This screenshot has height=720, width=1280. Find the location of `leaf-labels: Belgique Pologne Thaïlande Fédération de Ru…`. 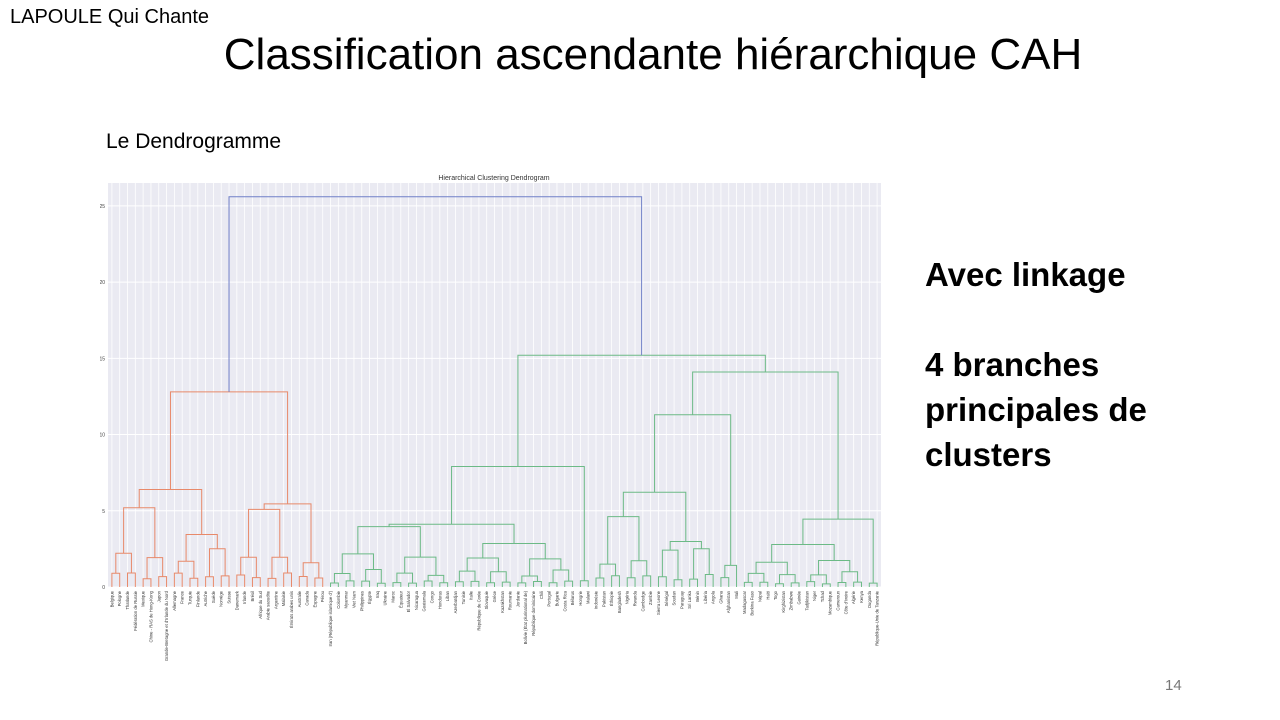

leaf-labels: Belgique Pologne Thaïlande Fédération de Ru… is located at coordinates (494, 625).